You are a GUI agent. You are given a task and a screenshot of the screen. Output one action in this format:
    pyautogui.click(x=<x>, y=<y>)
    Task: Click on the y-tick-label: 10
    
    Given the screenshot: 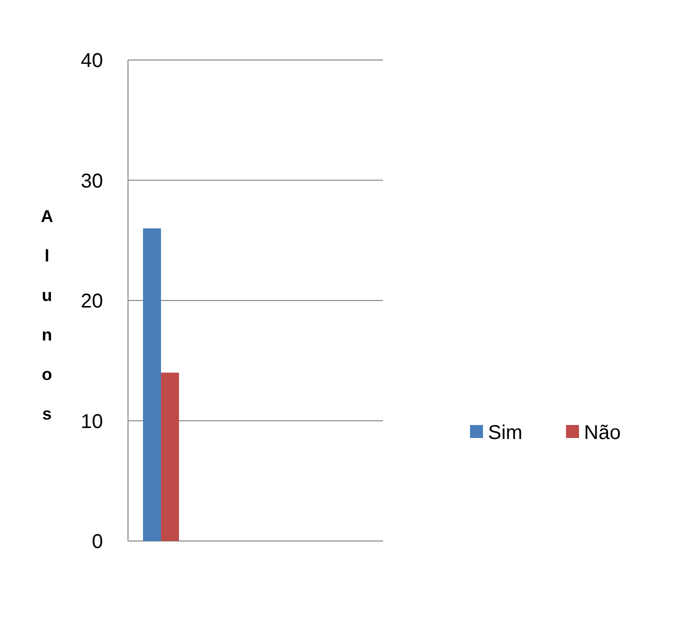 What is the action you would take?
    pyautogui.click(x=91, y=421)
    